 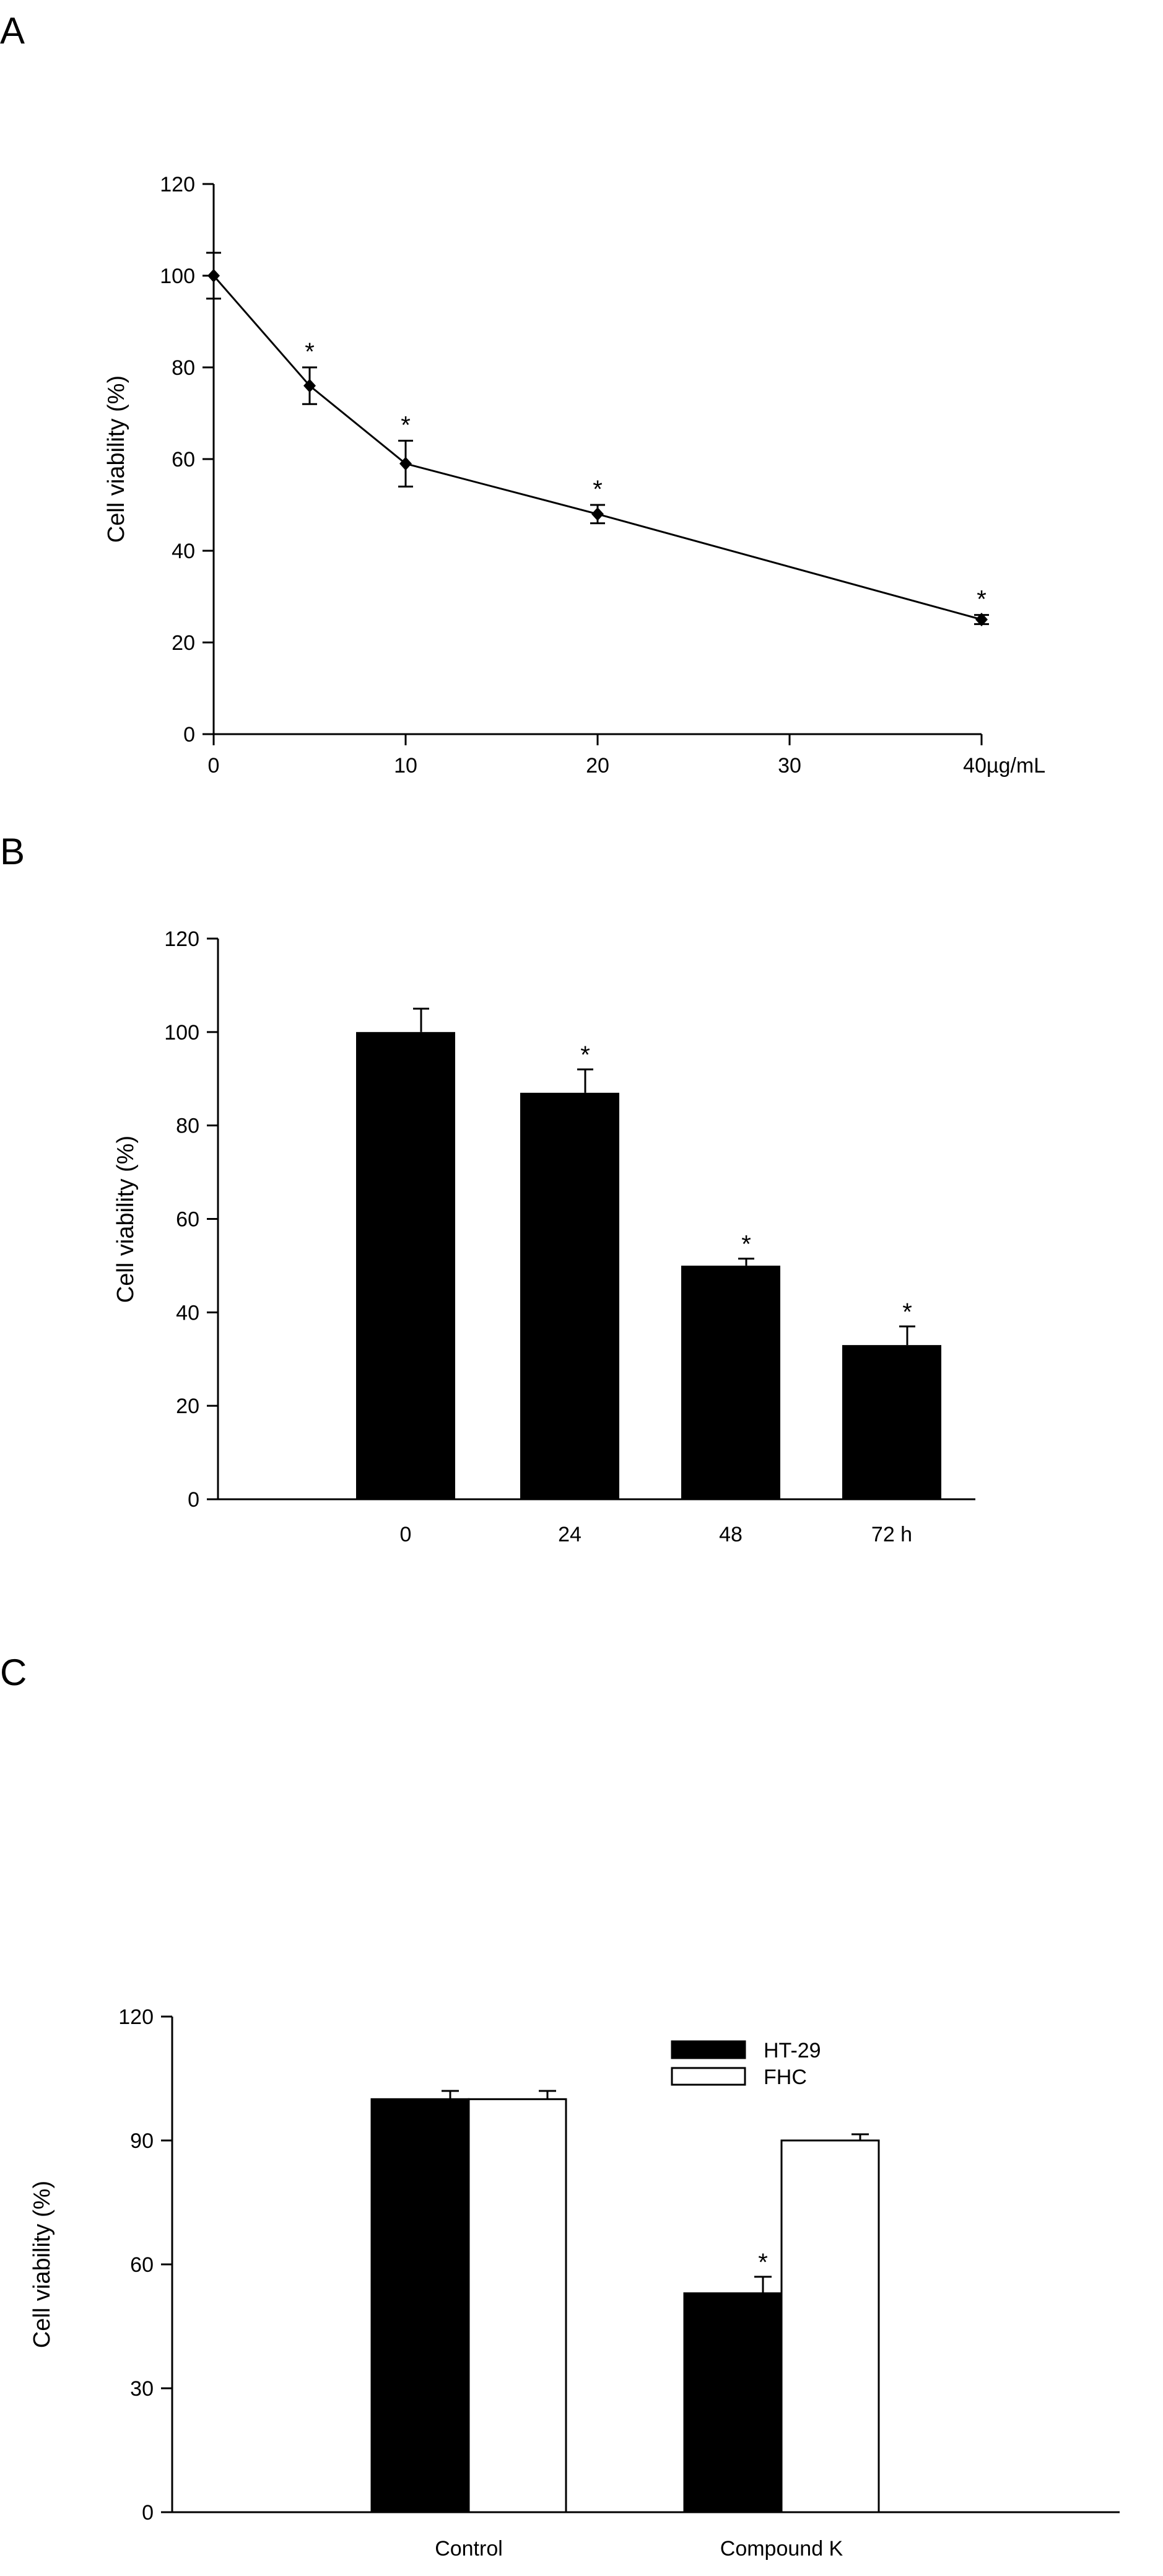 I want to click on panel-b-y-tick-label: 80, so click(x=187, y=1126).